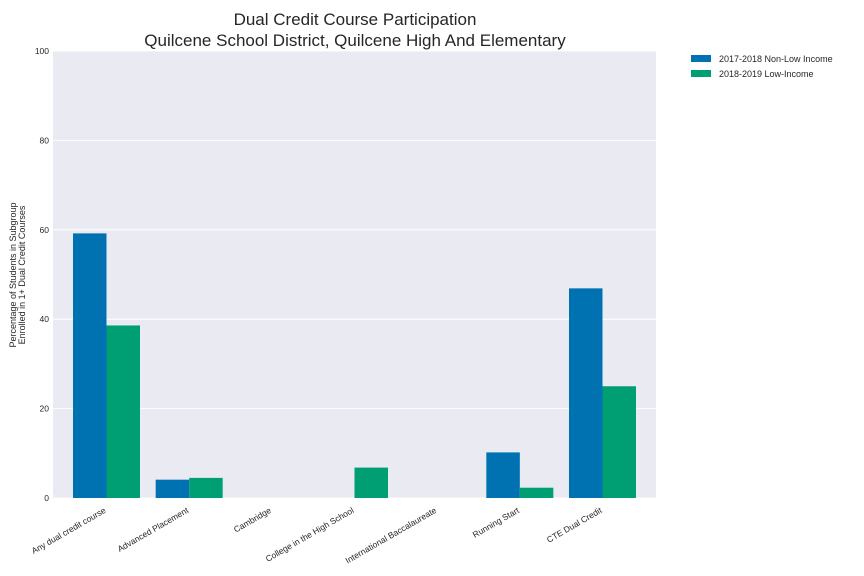  Describe the element at coordinates (45, 409) in the screenshot. I see `y-tick-label: 20` at that location.